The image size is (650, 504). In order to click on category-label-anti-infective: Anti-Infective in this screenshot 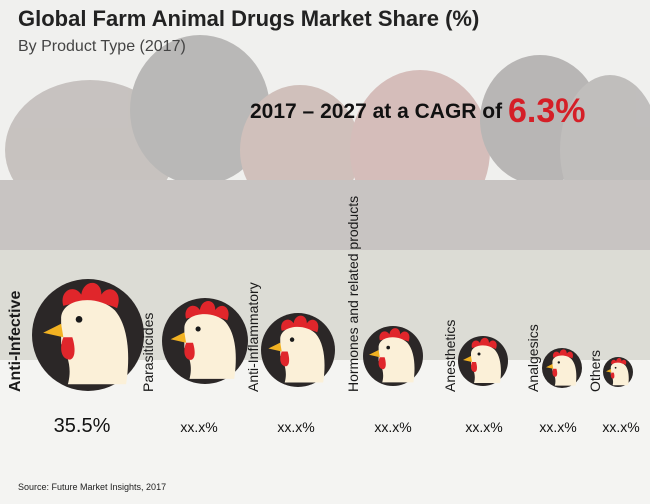, I will do `click(15, 341)`.